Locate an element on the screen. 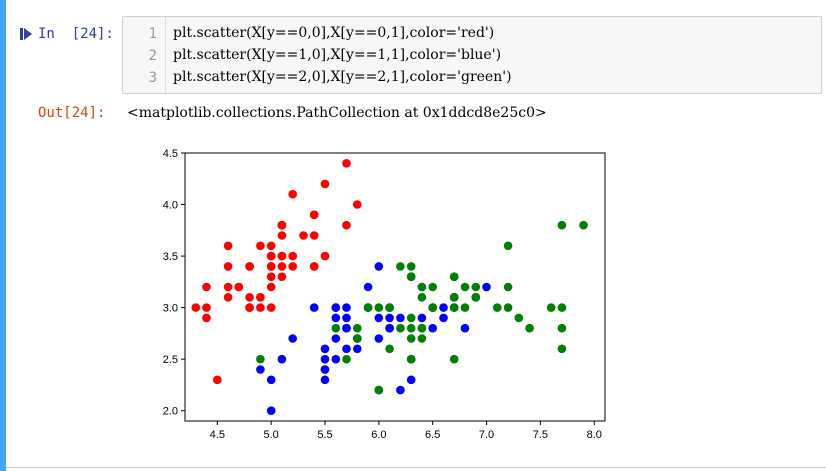 The width and height of the screenshot is (826, 471). input-prompt: In [24]: is located at coordinates (76, 34).